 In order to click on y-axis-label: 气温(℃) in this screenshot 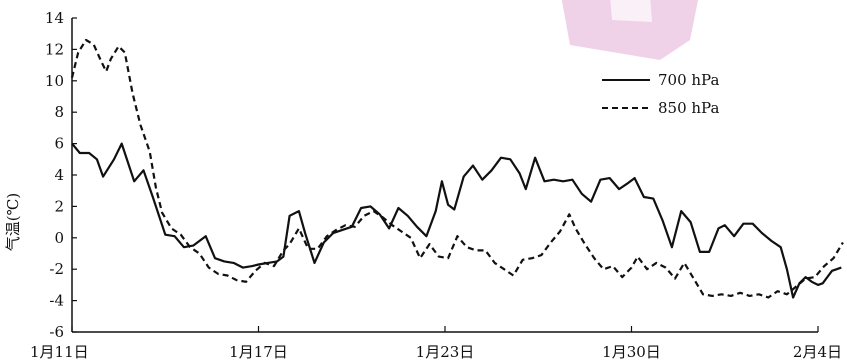, I will do `click(13, 222)`.